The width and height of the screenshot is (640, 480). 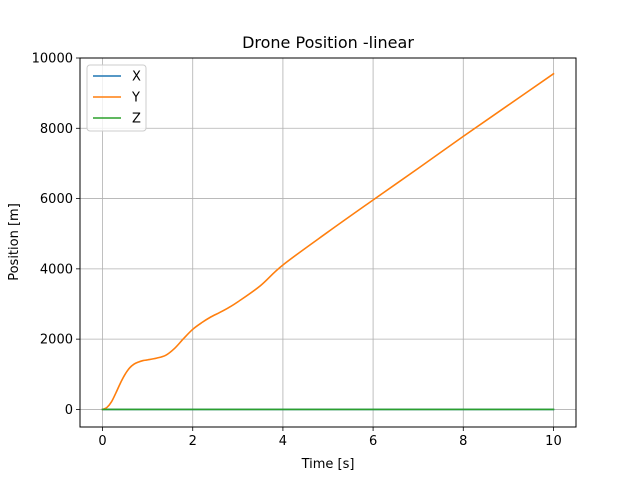 I want to click on y-axis-label: Position [m], so click(x=14, y=242).